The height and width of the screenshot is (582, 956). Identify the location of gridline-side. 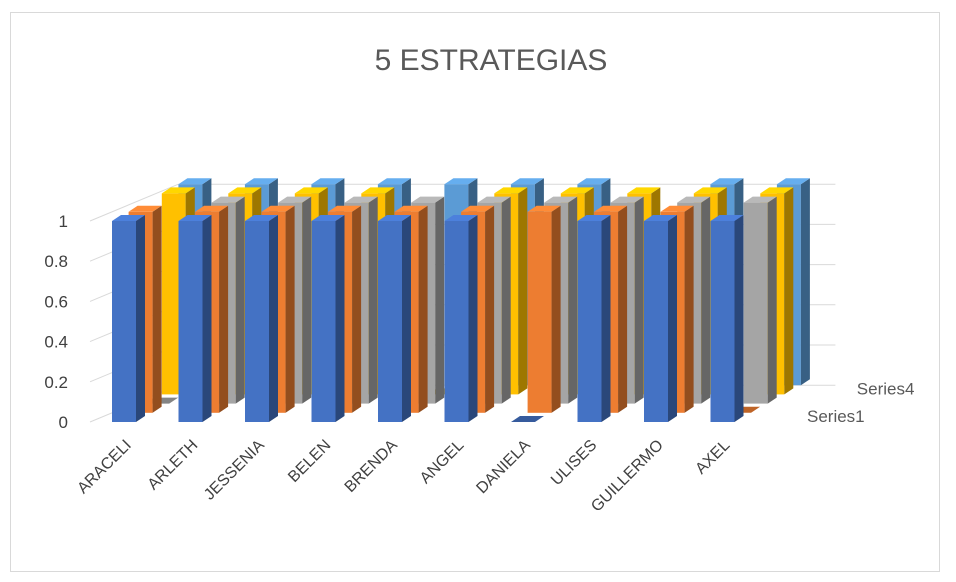
(134, 202).